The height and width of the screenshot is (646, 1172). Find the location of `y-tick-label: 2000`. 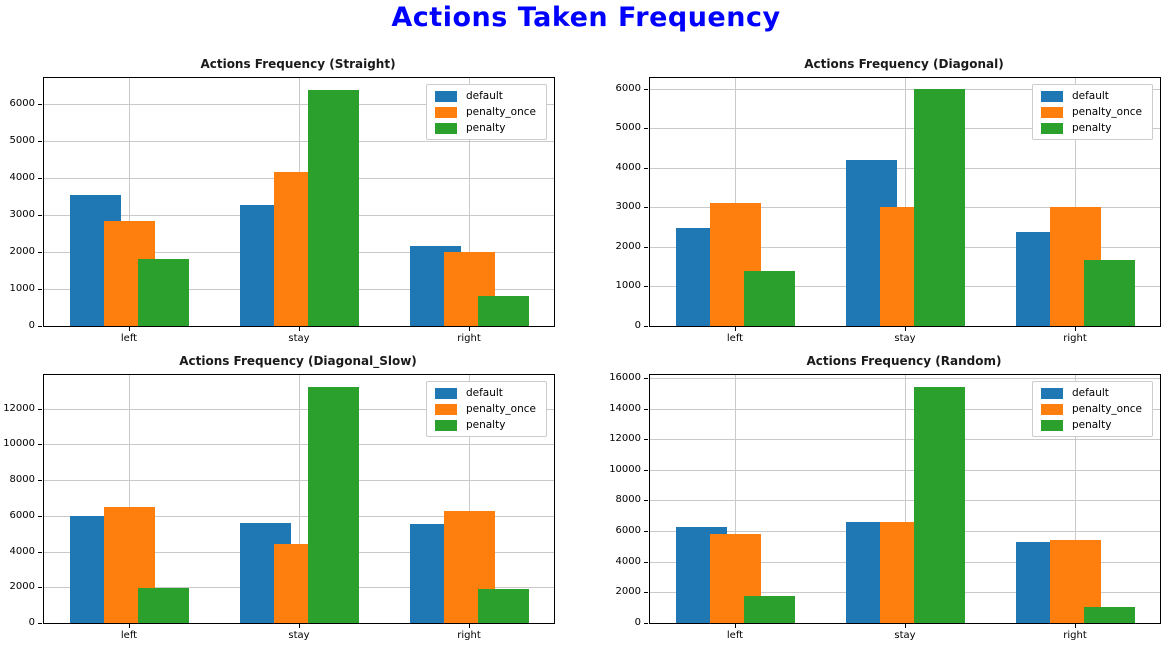

y-tick-label: 2000 is located at coordinates (22, 586).